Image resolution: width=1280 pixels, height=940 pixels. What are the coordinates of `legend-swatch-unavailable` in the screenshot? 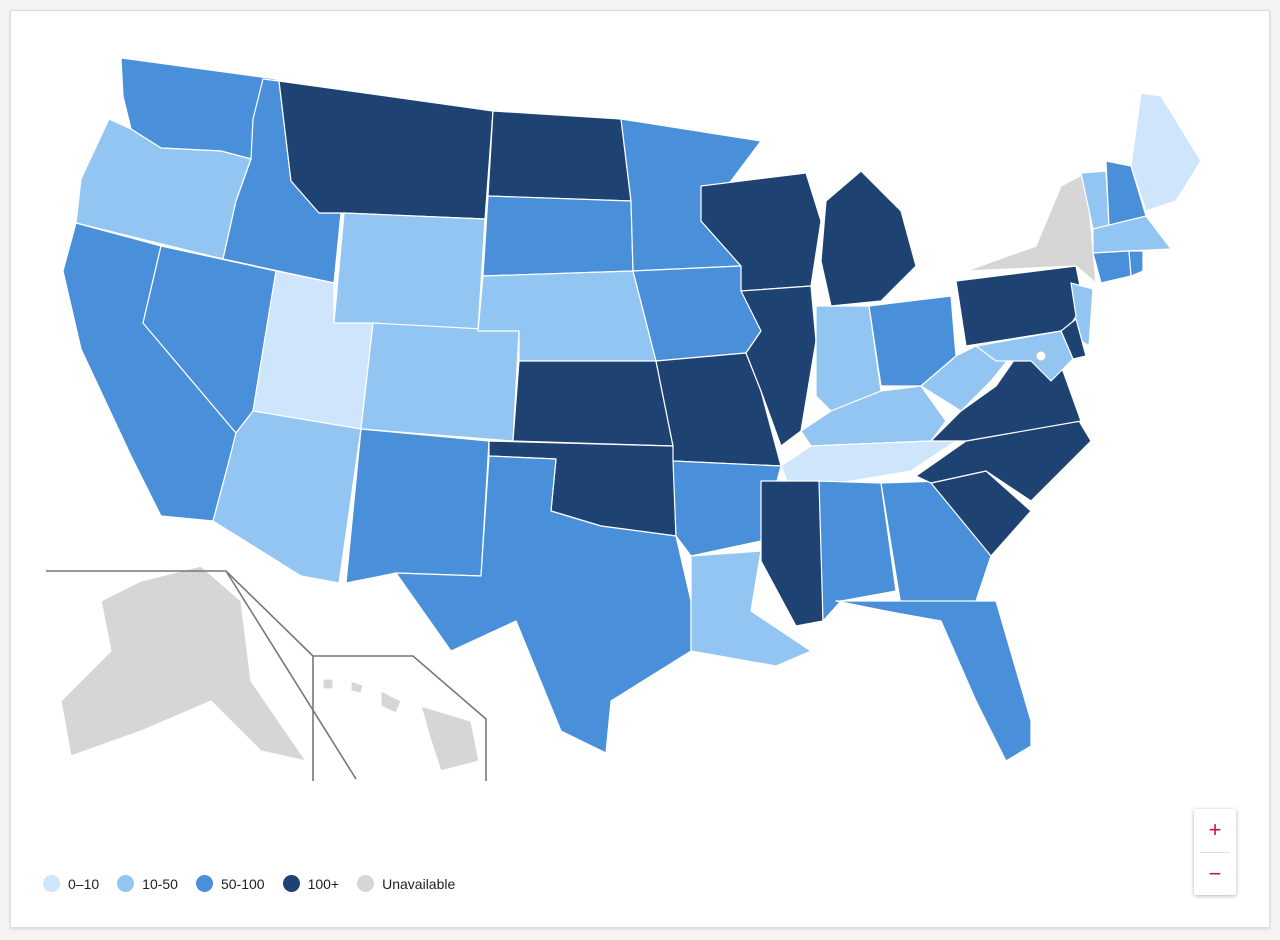 It's located at (366, 883).